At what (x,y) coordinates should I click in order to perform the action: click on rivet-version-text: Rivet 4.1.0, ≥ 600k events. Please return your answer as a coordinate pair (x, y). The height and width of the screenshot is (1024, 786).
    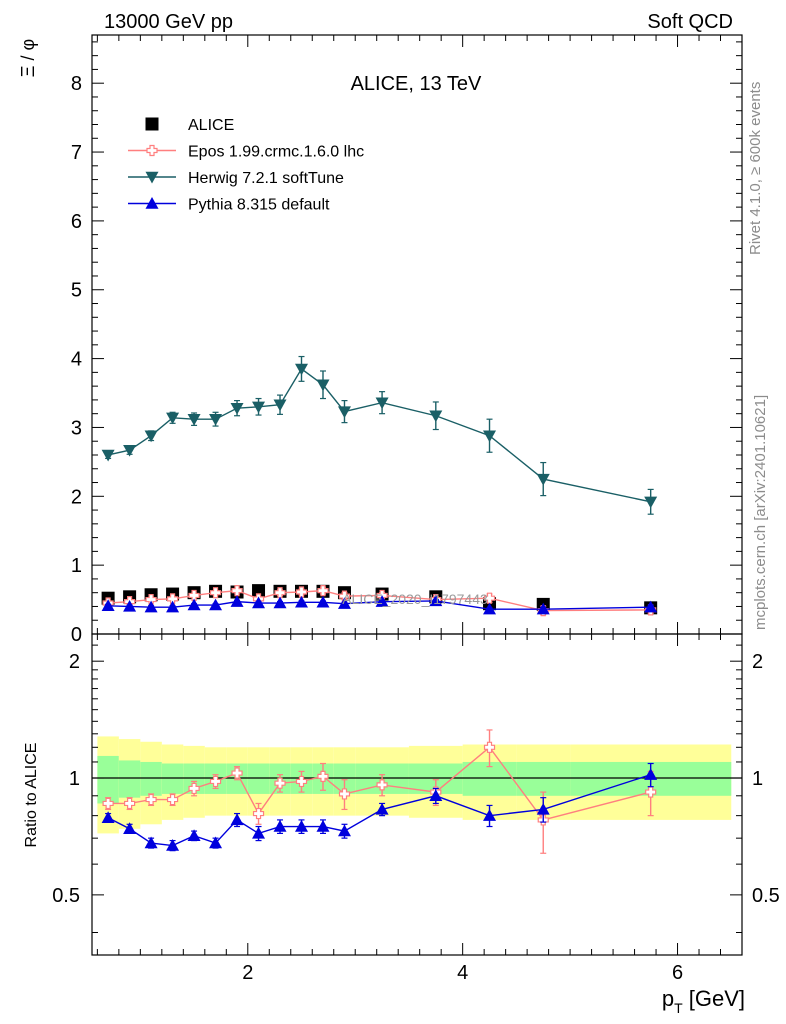
    Looking at the image, I should click on (755, 168).